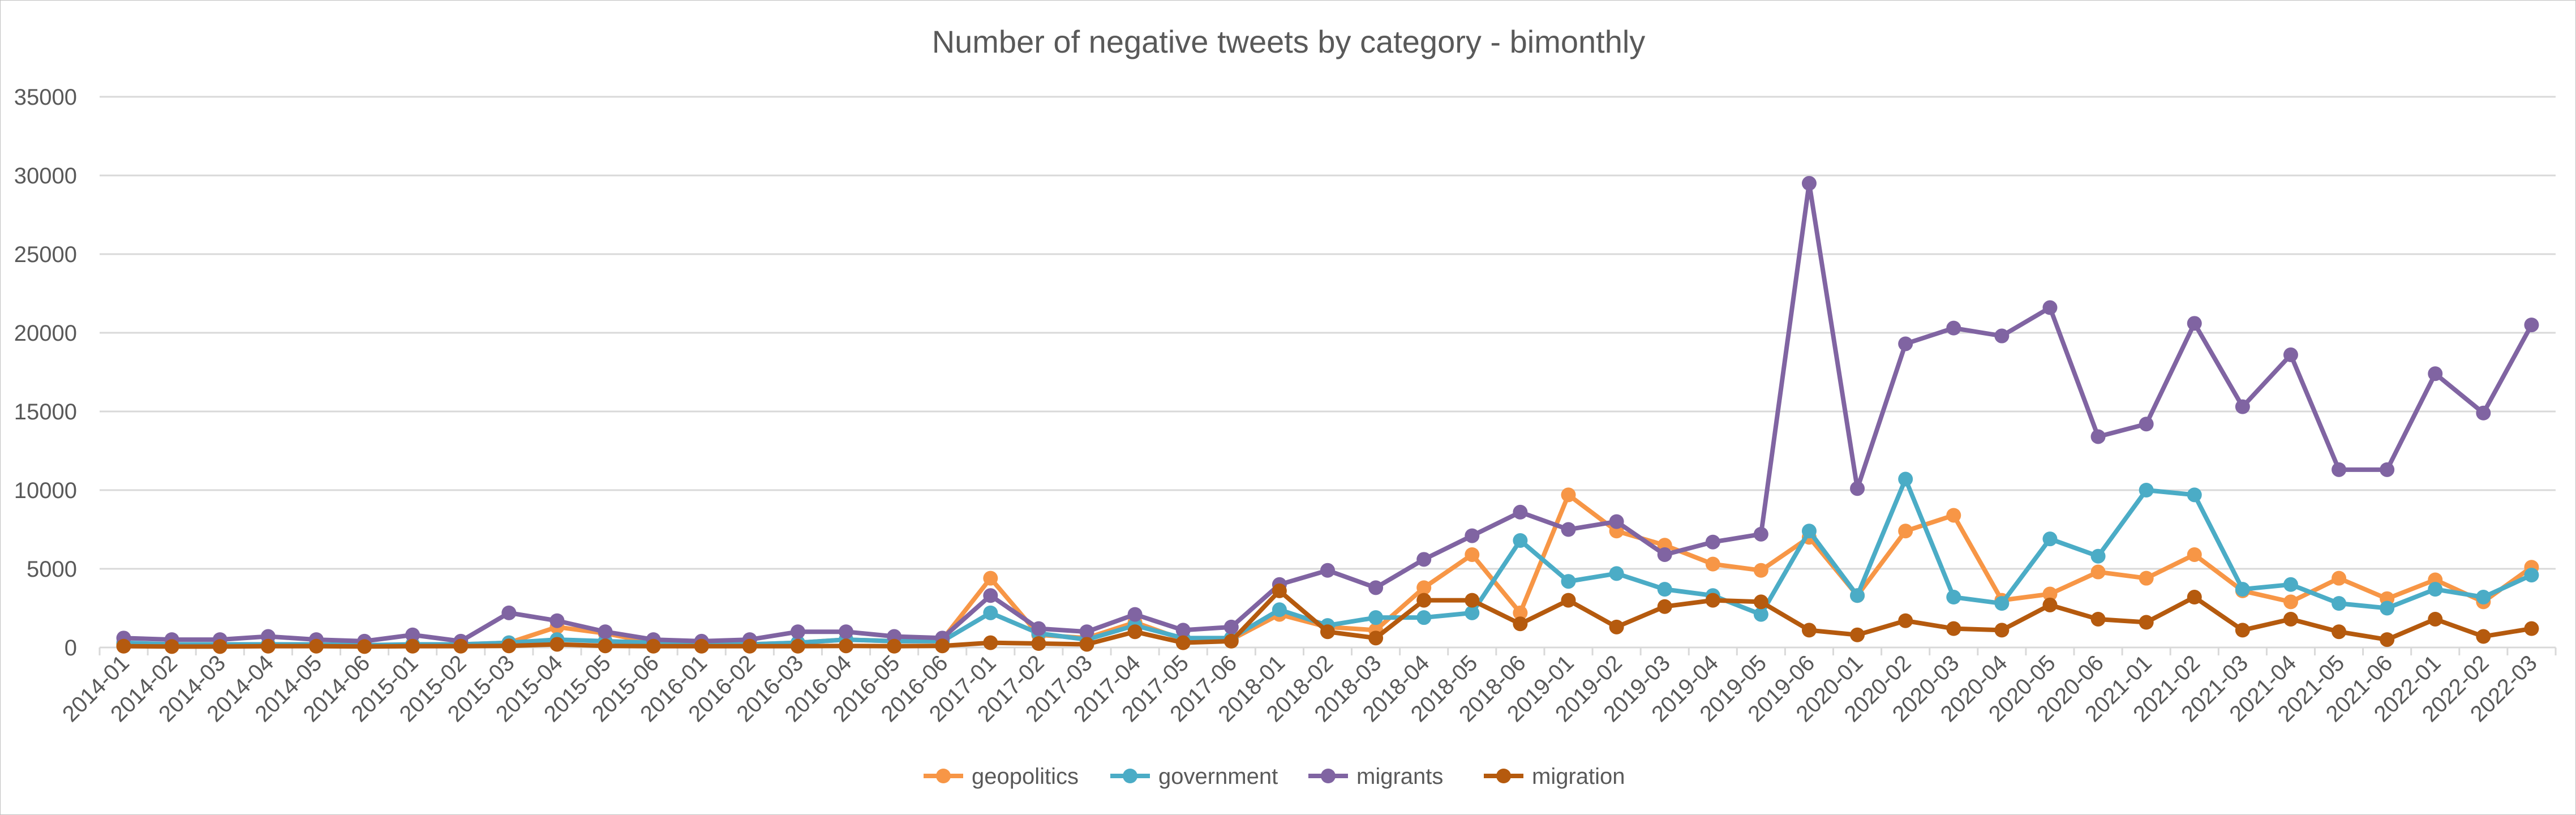  I want to click on legend-entry-government: government, so click(1194, 776).